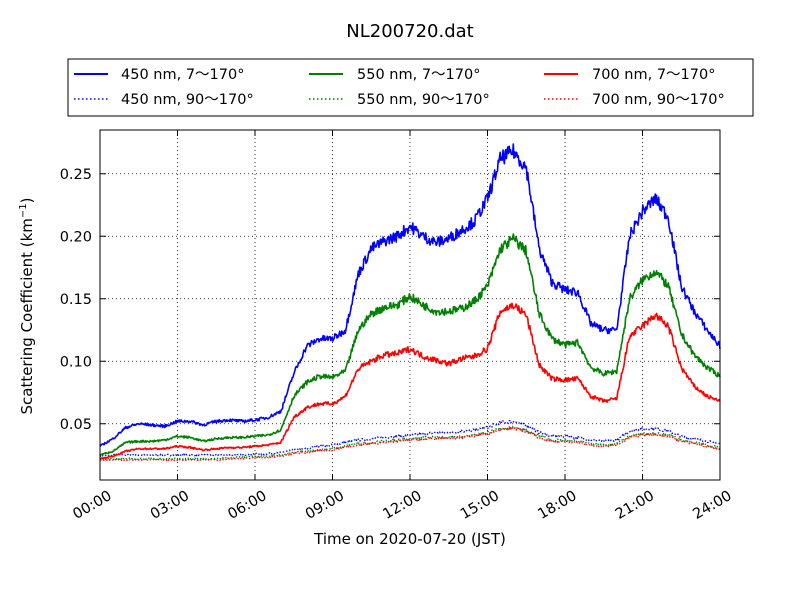  What do you see at coordinates (76, 237) in the screenshot?
I see `y-tick-label: 0.20` at bounding box center [76, 237].